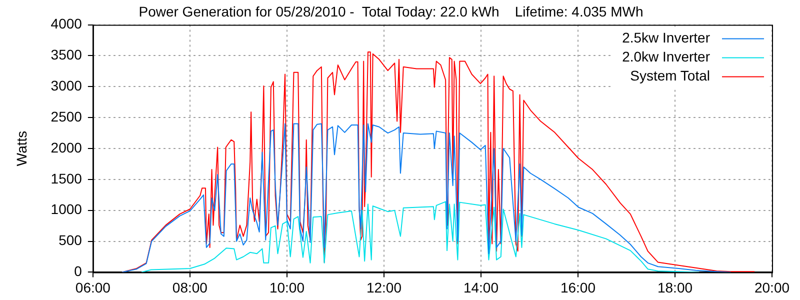 Image resolution: width=800 pixels, height=300 pixels. Describe the element at coordinates (66, 209) in the screenshot. I see `y-tick-label: 1000` at that location.